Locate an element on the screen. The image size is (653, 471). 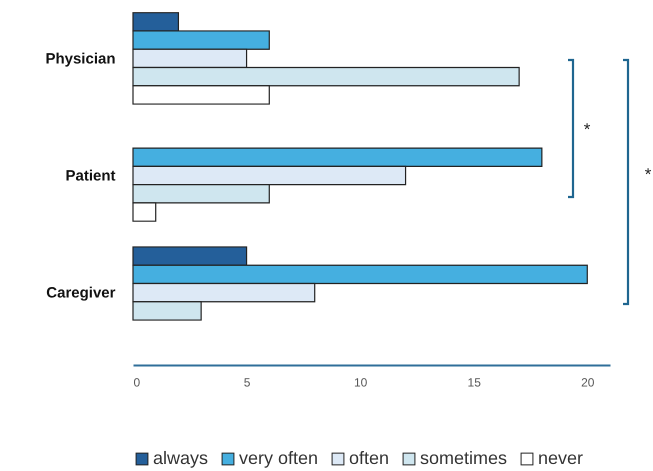
x-tick-label: 5 is located at coordinates (247, 383).